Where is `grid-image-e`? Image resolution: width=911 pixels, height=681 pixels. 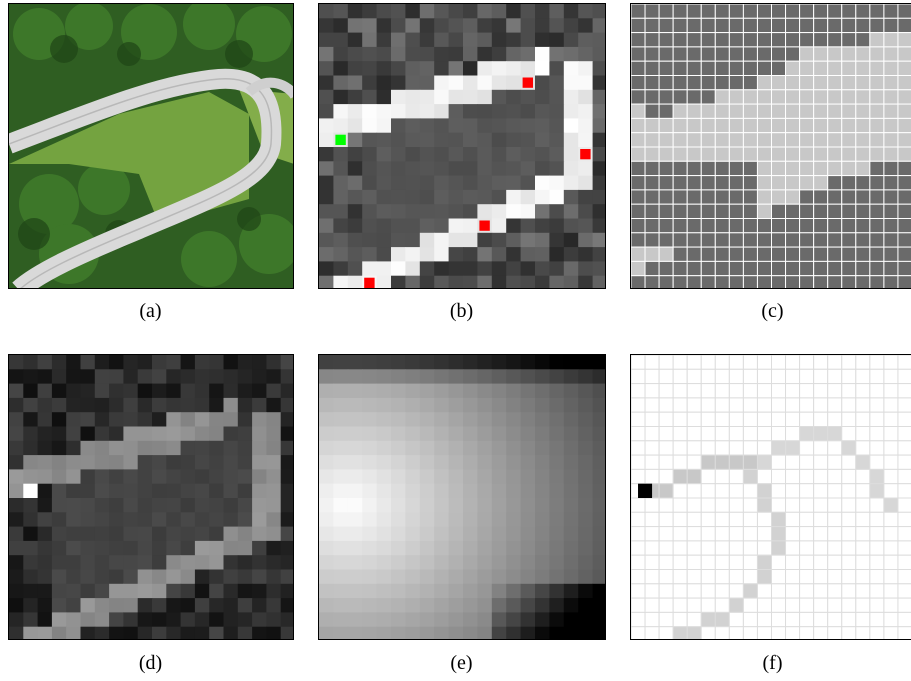 grid-image-e is located at coordinates (462, 497).